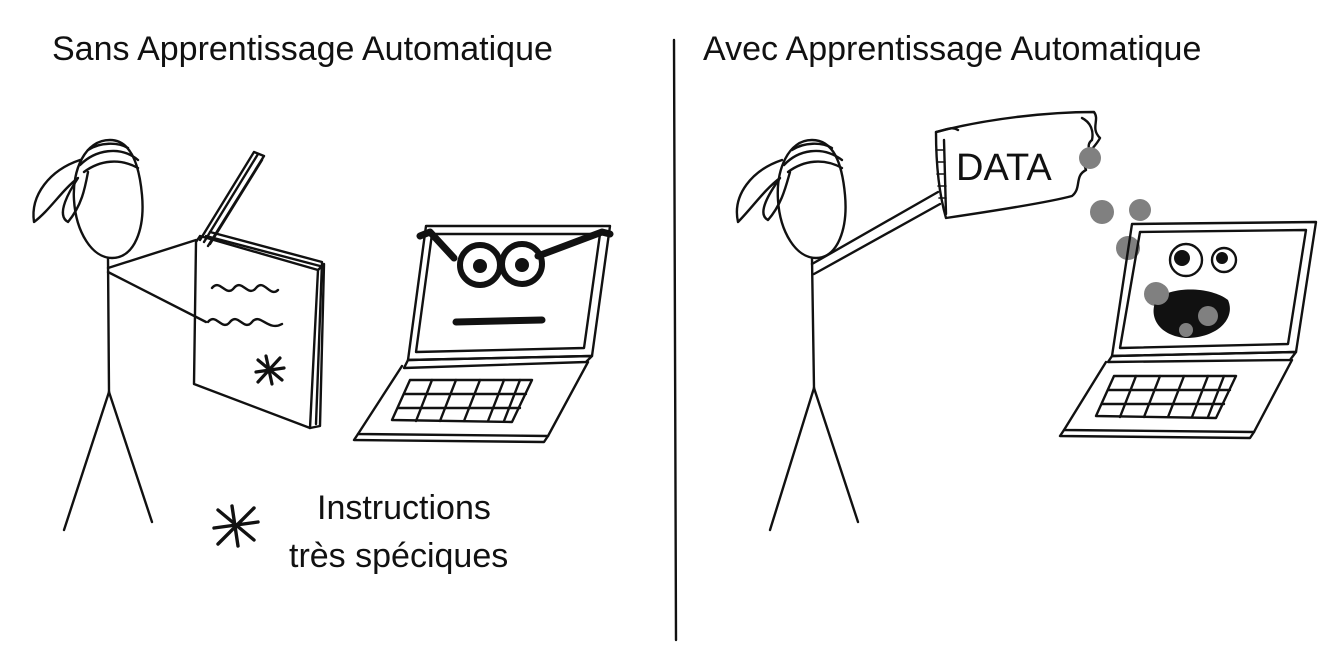  I want to click on instruction-book, so click(259, 290).